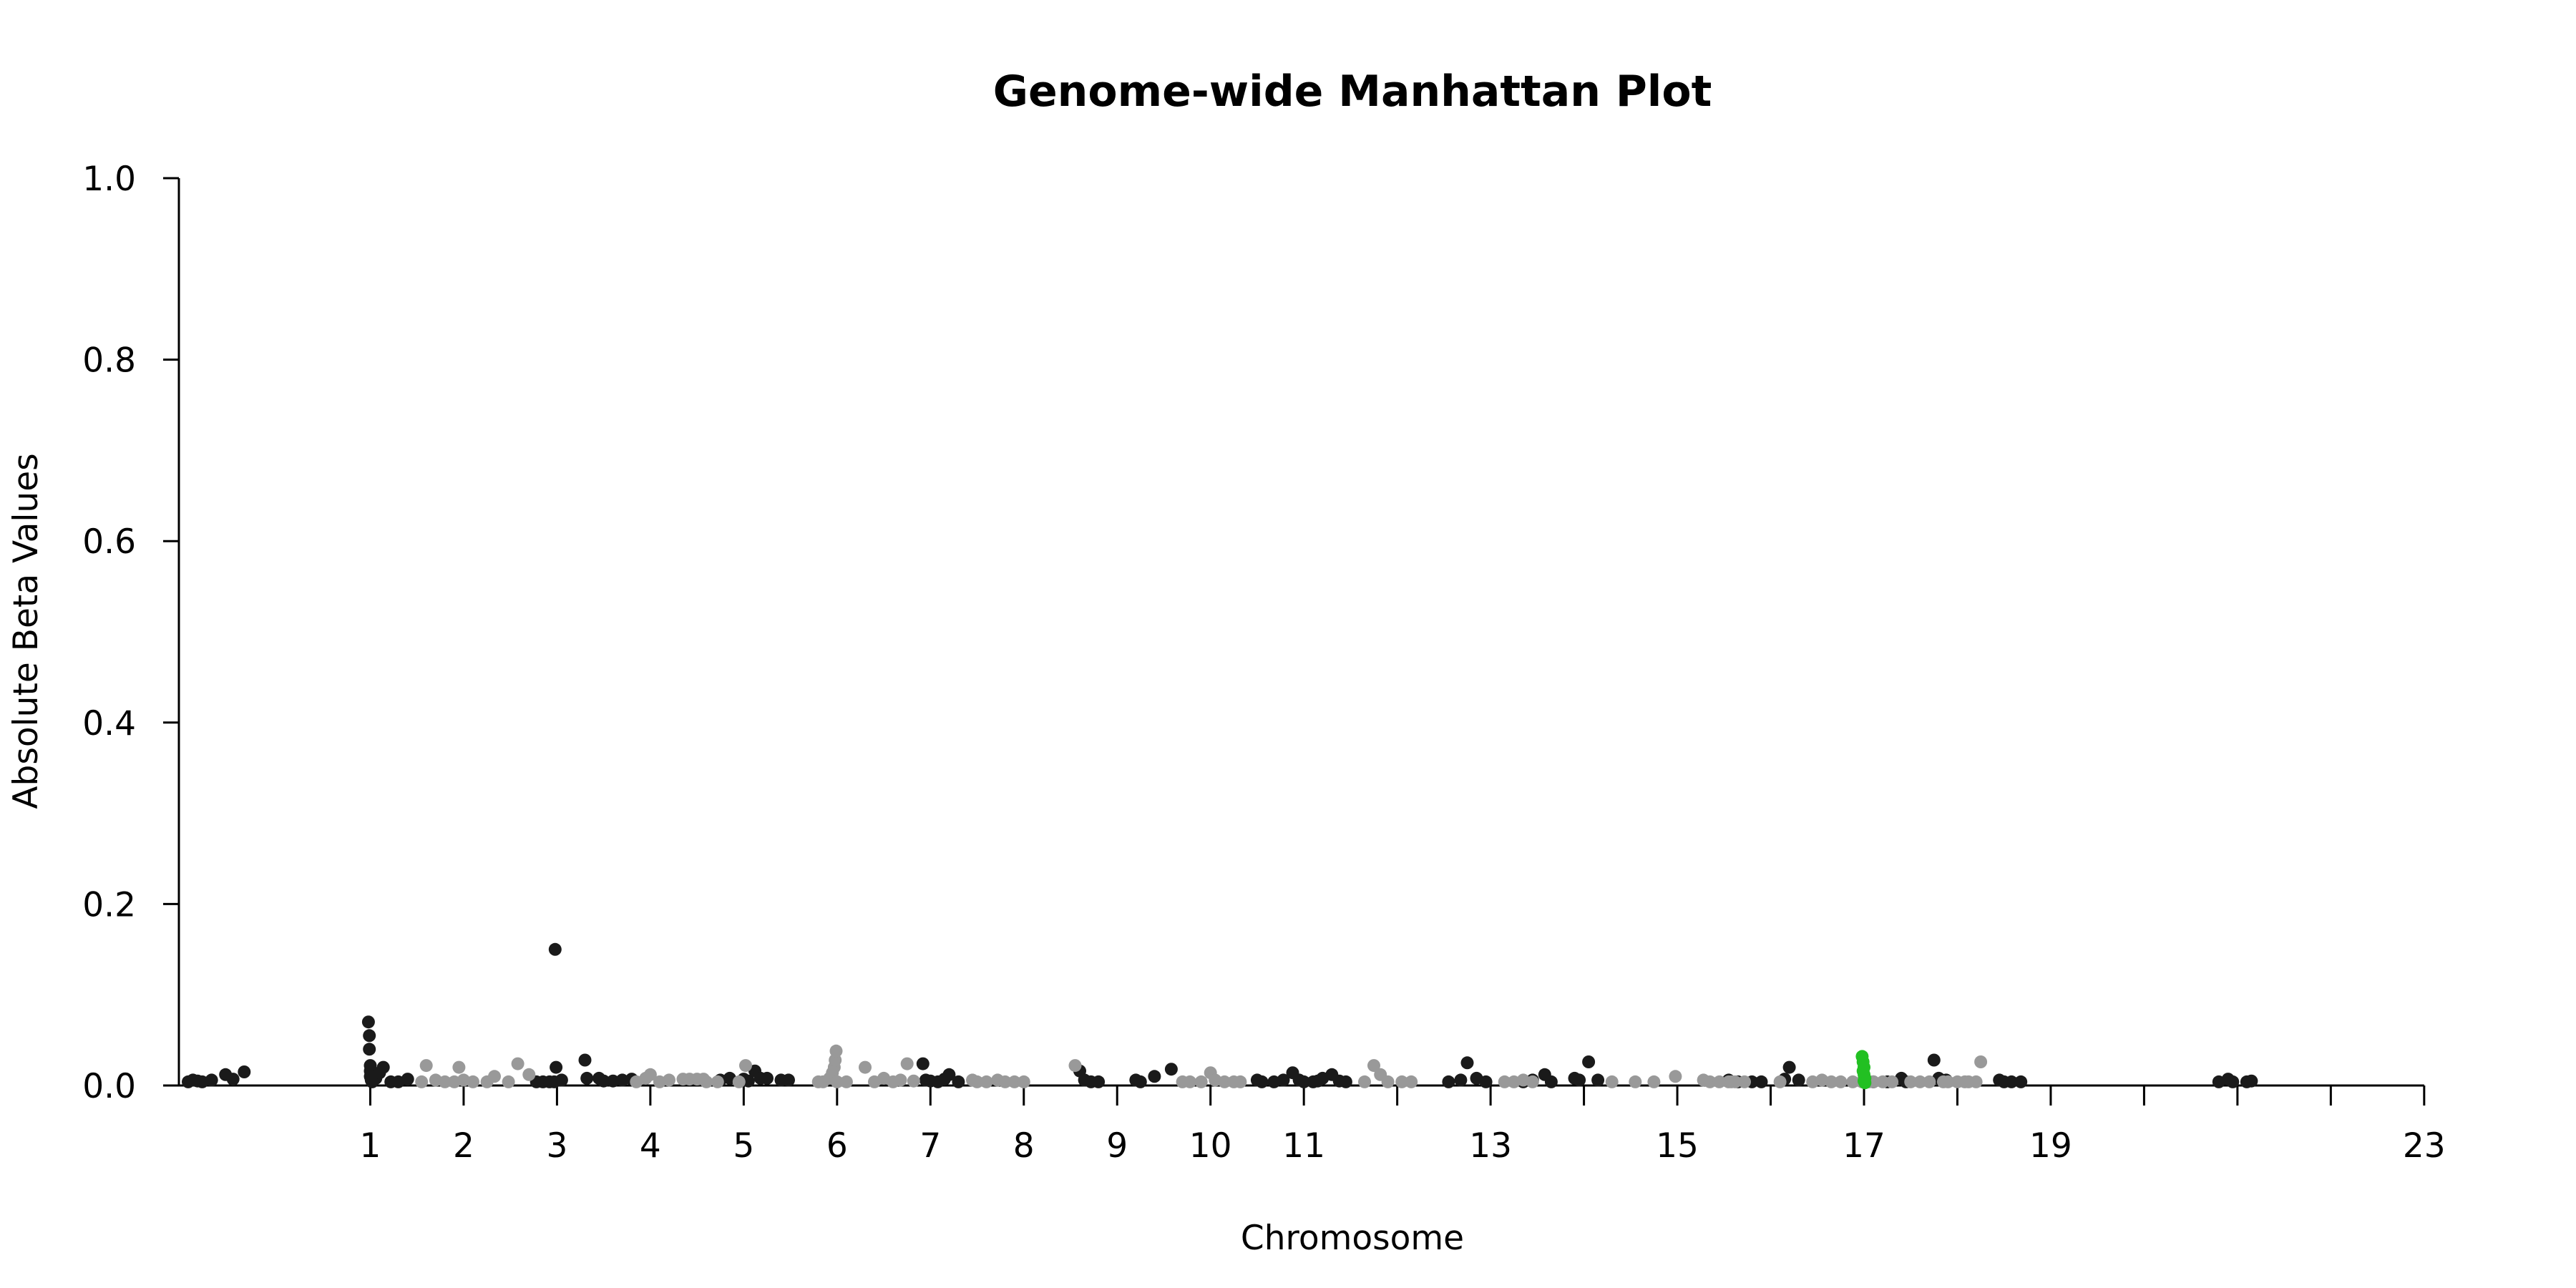 This screenshot has height=1288, width=2576. What do you see at coordinates (930, 1146) in the screenshot?
I see `x-tick-label: 7` at bounding box center [930, 1146].